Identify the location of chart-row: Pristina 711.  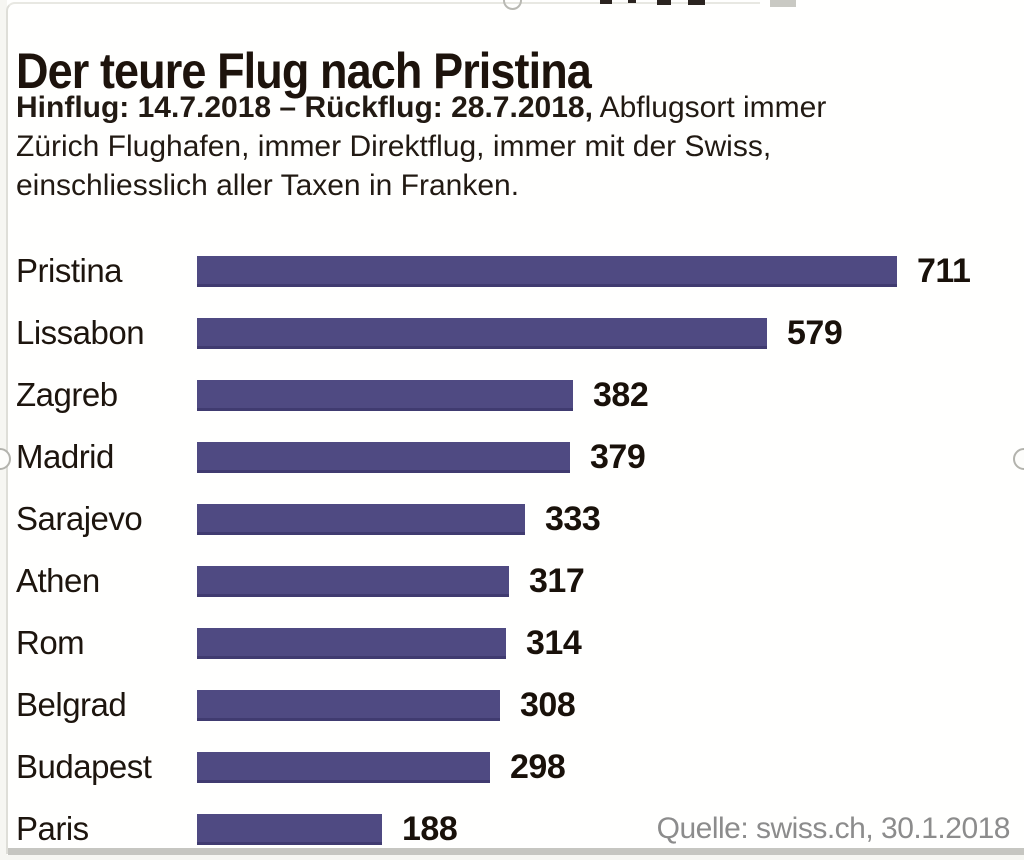
(512, 271).